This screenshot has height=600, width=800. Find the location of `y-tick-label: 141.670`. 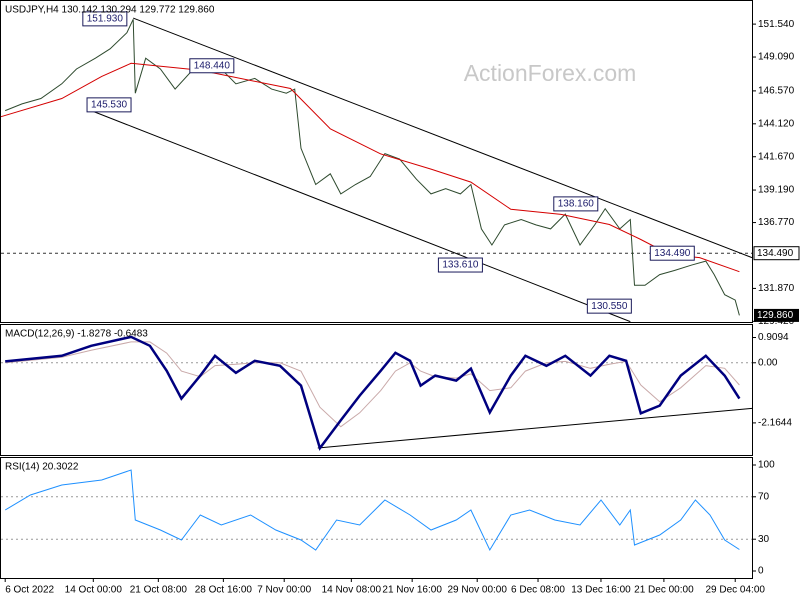

y-tick-label: 141.670 is located at coordinates (776, 156).